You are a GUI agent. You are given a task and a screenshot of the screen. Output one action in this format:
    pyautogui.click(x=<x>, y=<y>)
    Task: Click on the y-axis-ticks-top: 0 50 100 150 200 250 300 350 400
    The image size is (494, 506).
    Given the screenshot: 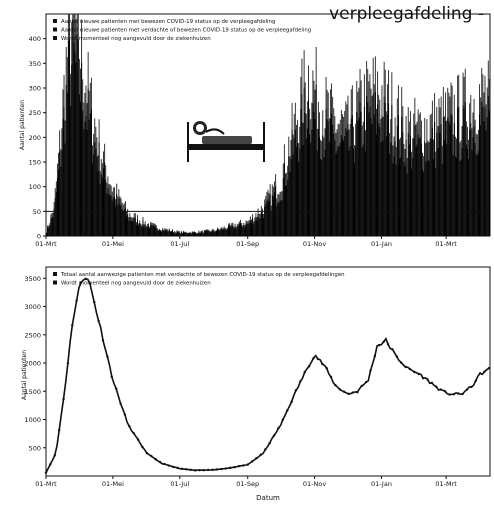 What is the action you would take?
    pyautogui.click(x=37, y=138)
    